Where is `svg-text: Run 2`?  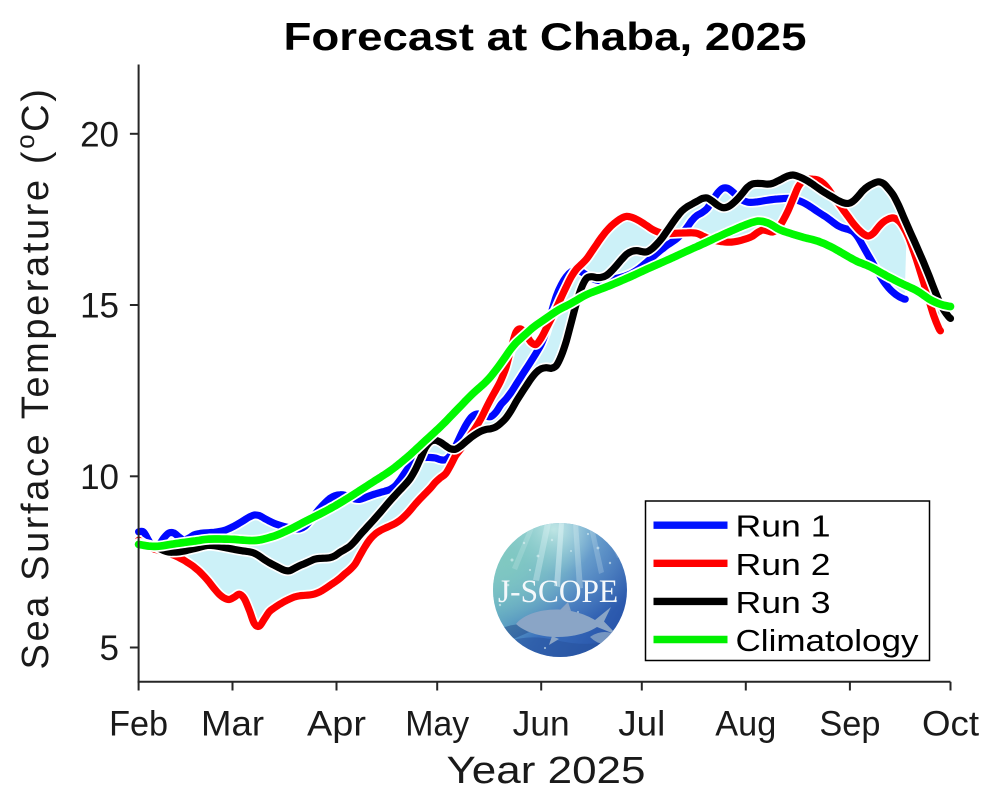
svg-text: Run 2 is located at coordinates (783, 564).